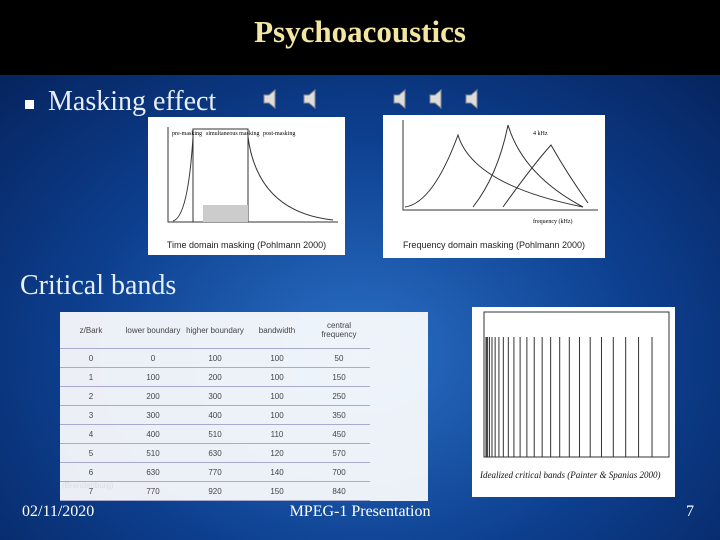 This screenshot has height=540, width=720. What do you see at coordinates (339, 453) in the screenshot?
I see `table-cell: 570` at bounding box center [339, 453].